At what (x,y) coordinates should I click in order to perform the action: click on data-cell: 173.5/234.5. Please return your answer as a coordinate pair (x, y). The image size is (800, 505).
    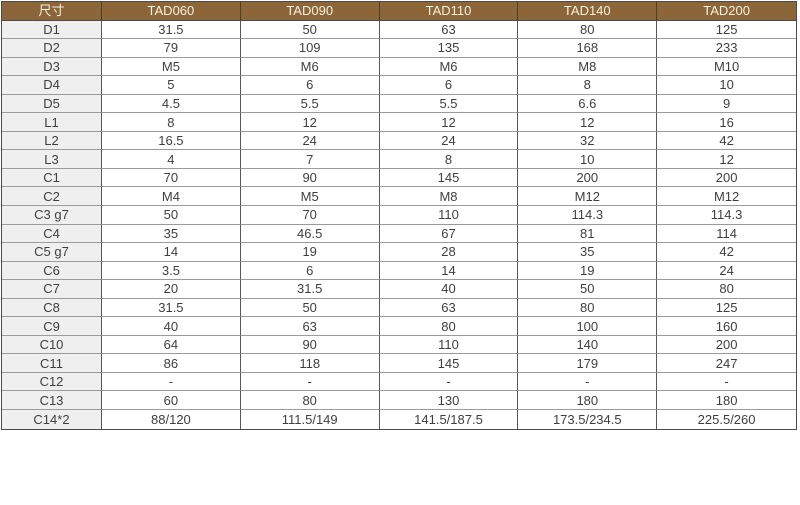
    Looking at the image, I should click on (588, 419).